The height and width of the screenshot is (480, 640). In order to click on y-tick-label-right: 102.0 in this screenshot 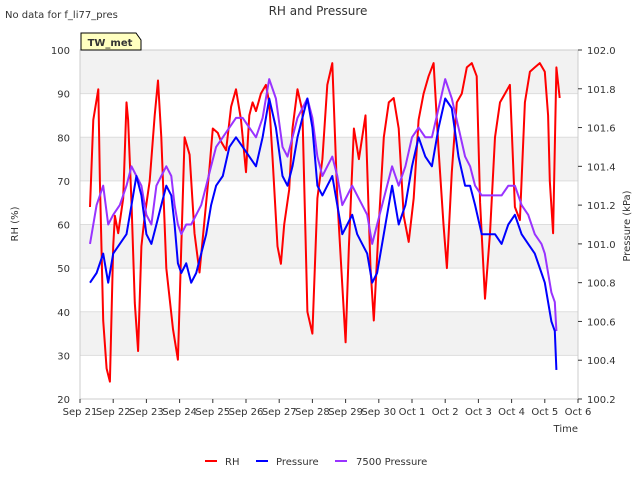, I will do `click(601, 51)`.